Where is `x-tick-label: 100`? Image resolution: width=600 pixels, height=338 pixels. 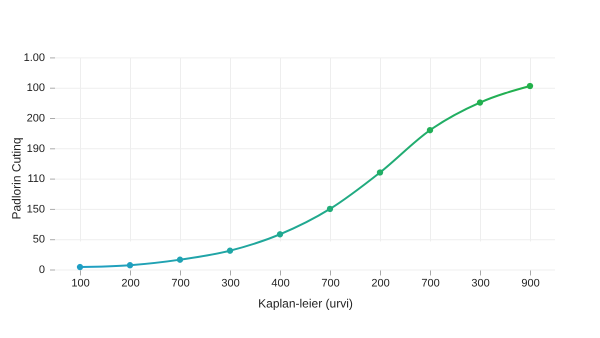
x-tick-label: 100 is located at coordinates (80, 284).